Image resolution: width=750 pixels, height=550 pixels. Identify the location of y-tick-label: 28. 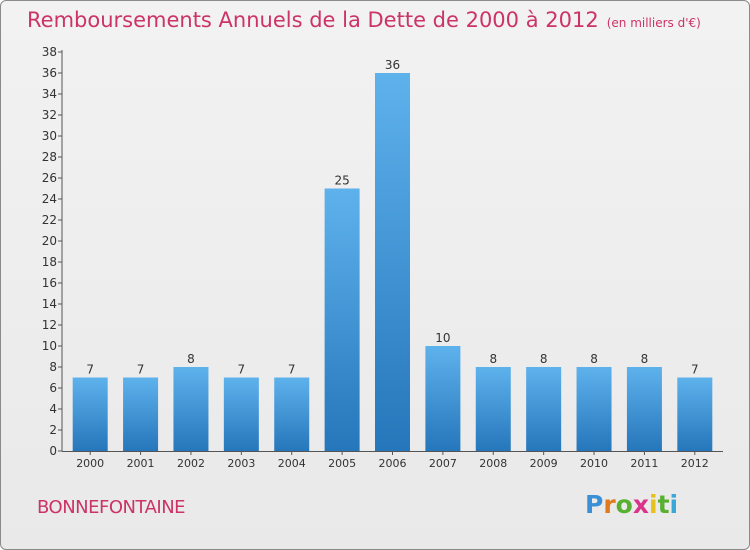
(49, 157).